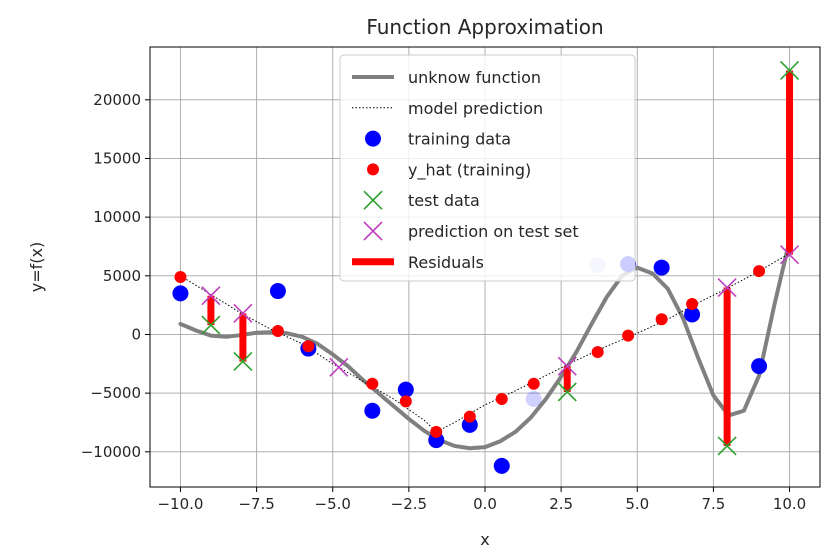  Describe the element at coordinates (36, 267) in the screenshot. I see `y-axis-label: y=f(x)` at that location.